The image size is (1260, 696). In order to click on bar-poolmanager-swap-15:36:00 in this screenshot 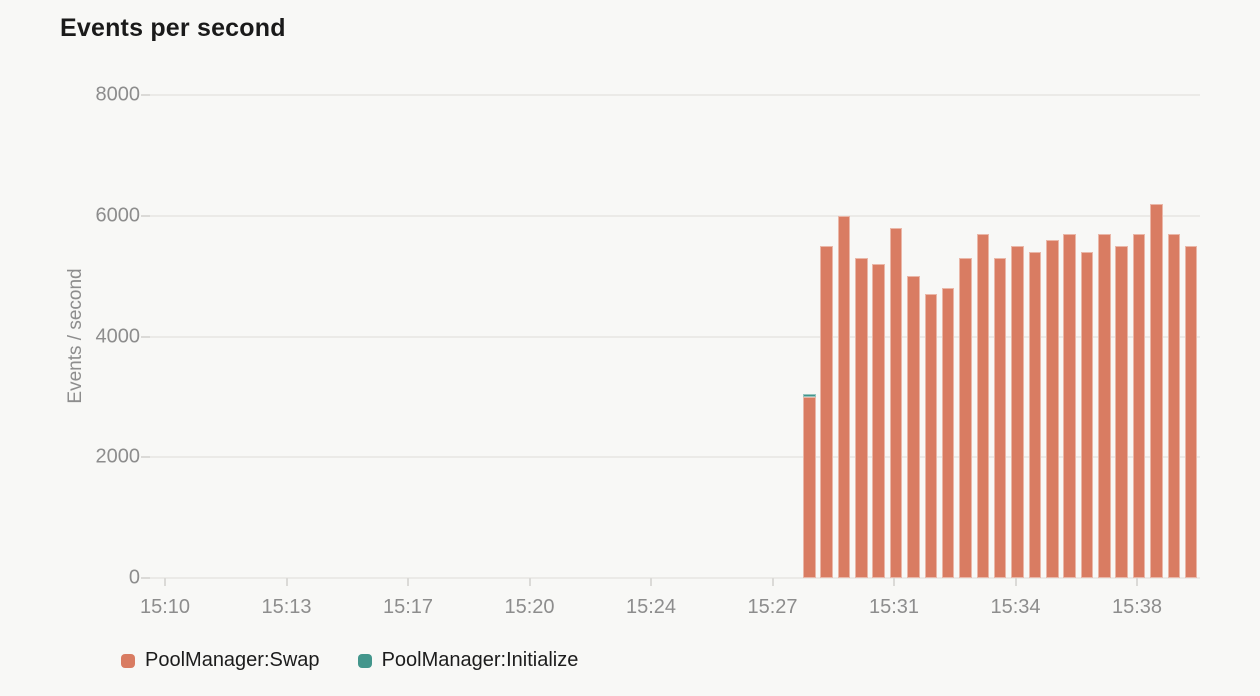, I will do `click(1069, 405)`.